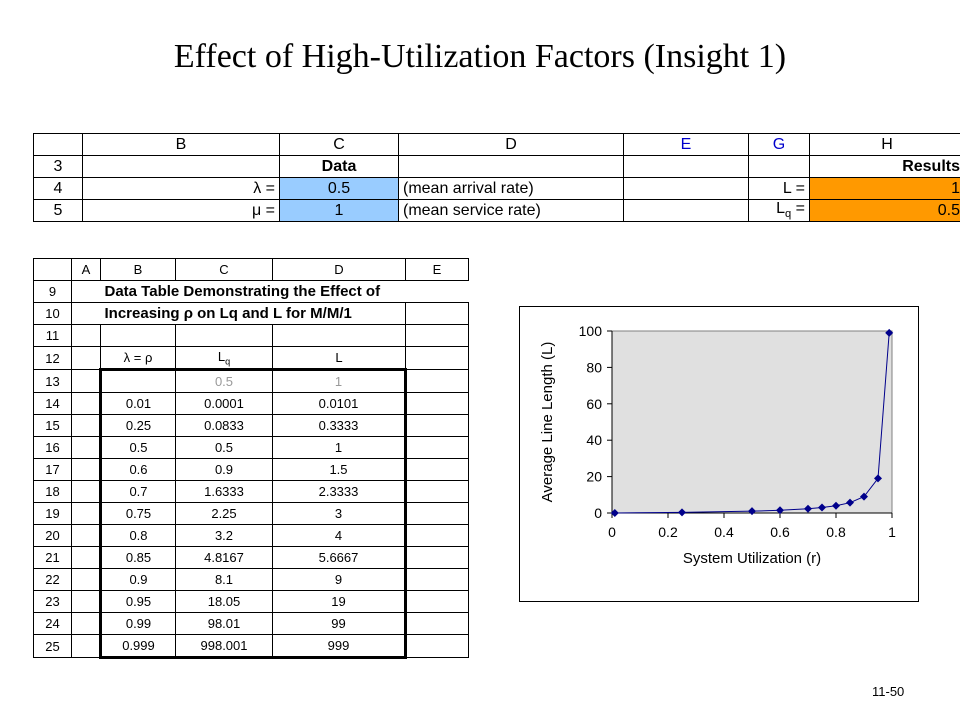 The width and height of the screenshot is (960, 720). What do you see at coordinates (339, 579) in the screenshot?
I see `l-cell: 9` at bounding box center [339, 579].